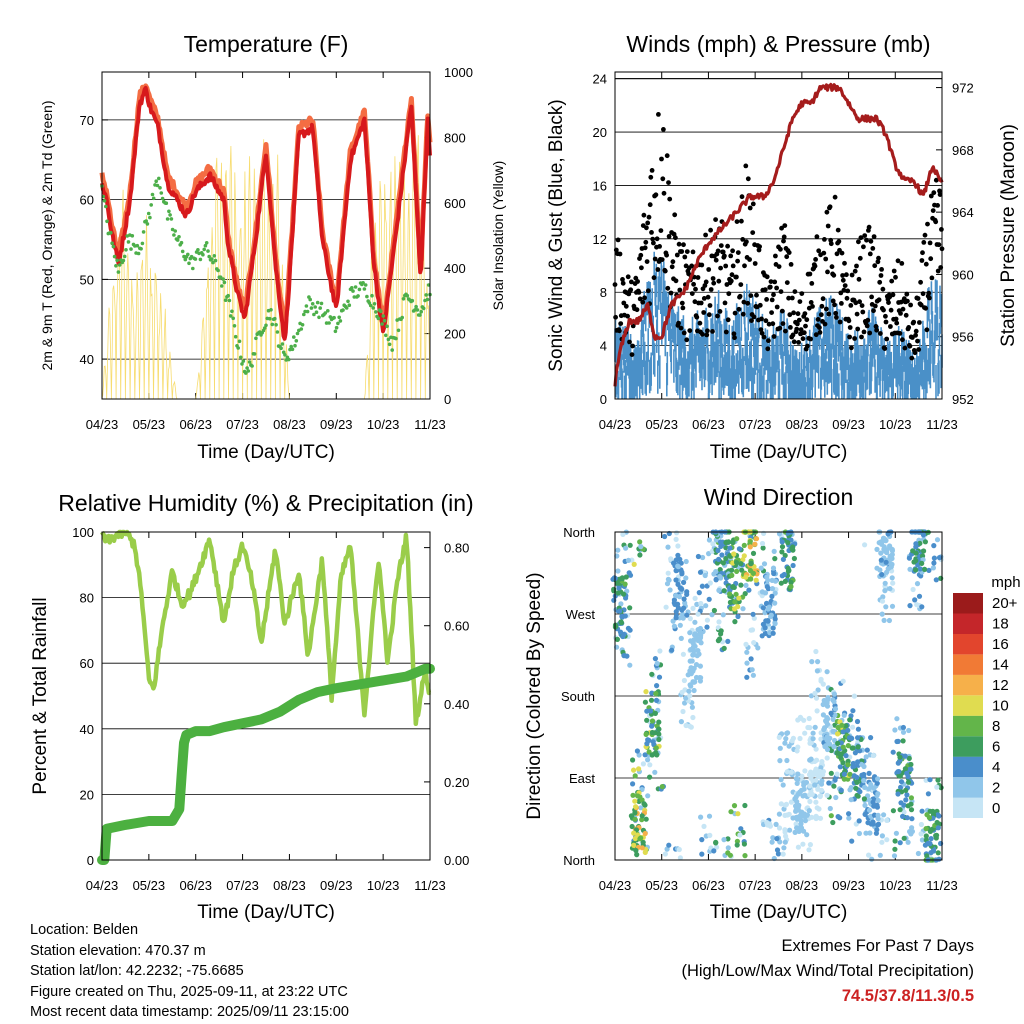  Describe the element at coordinates (87, 729) in the screenshot. I see `y-tick-label: 40` at that location.